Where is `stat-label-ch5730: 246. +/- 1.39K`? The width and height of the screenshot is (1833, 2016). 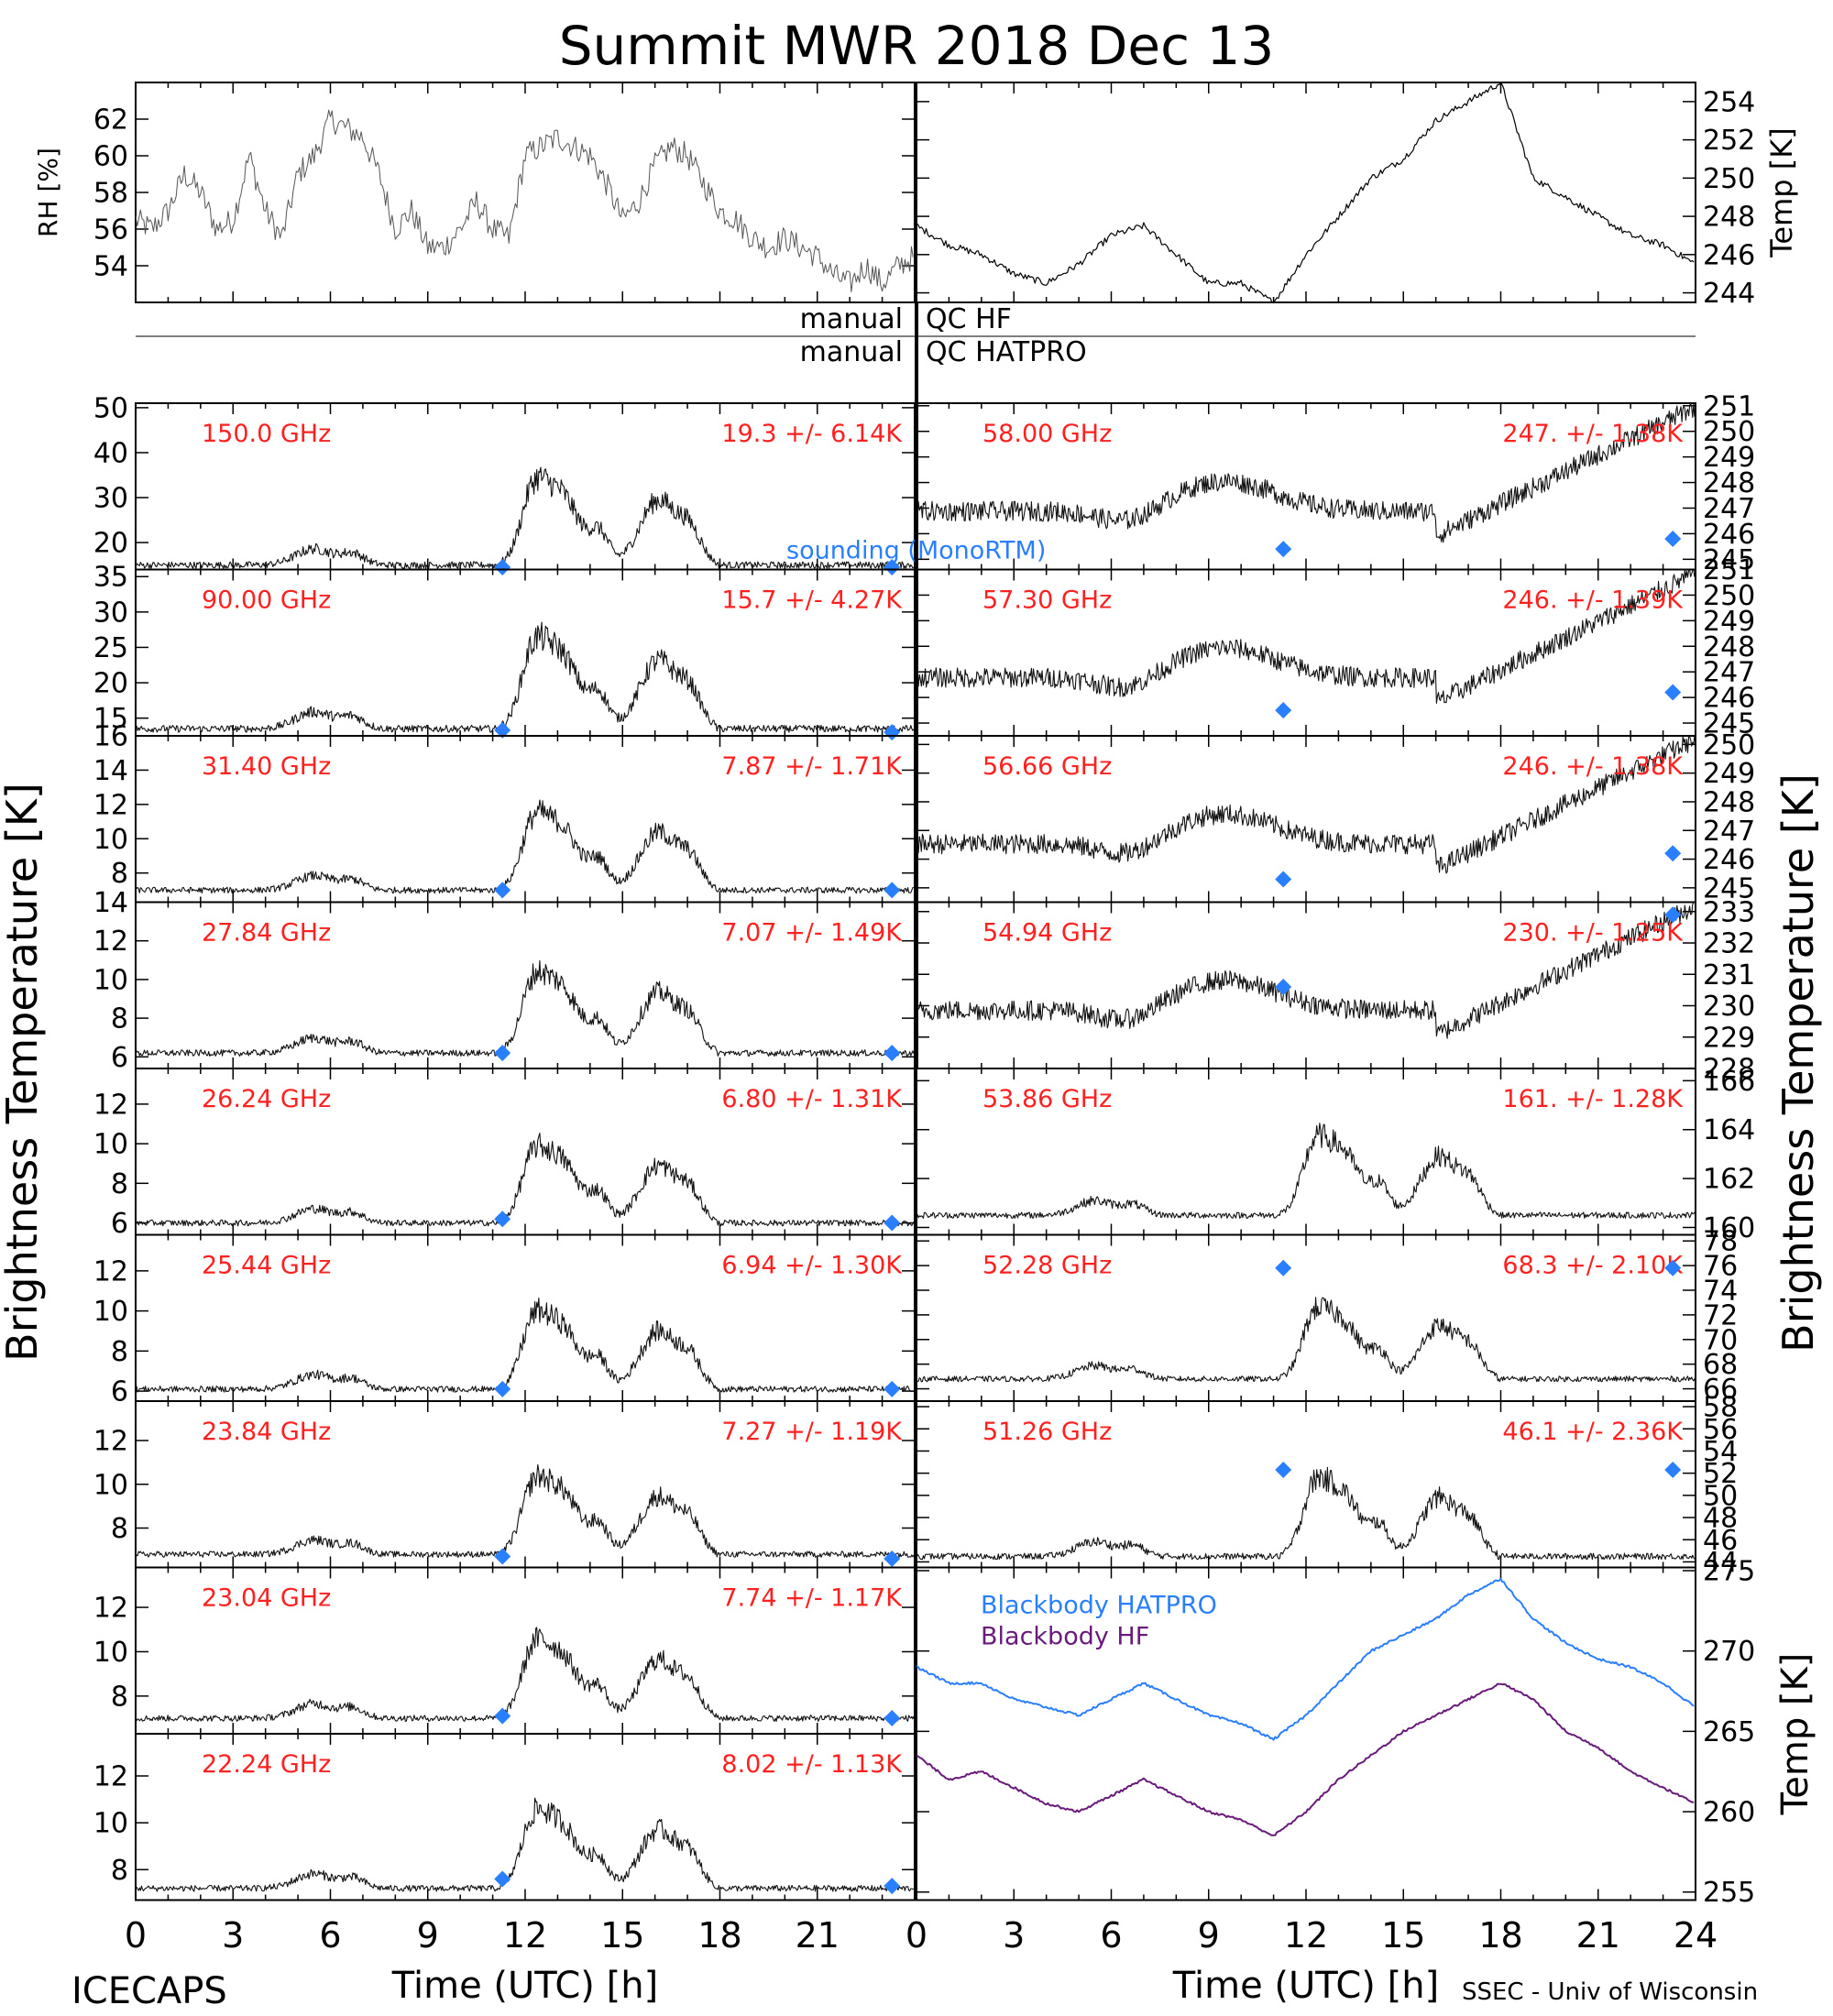
stat-label-ch5730: 246. +/- 1.39K is located at coordinates (1593, 600).